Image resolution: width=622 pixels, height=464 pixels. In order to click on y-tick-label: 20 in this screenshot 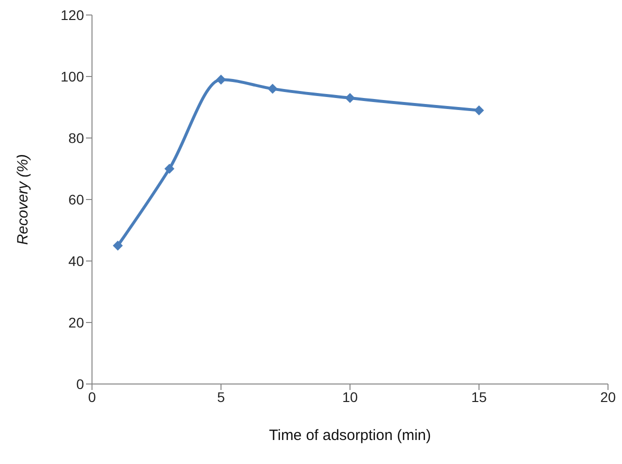, I will do `click(76, 322)`.